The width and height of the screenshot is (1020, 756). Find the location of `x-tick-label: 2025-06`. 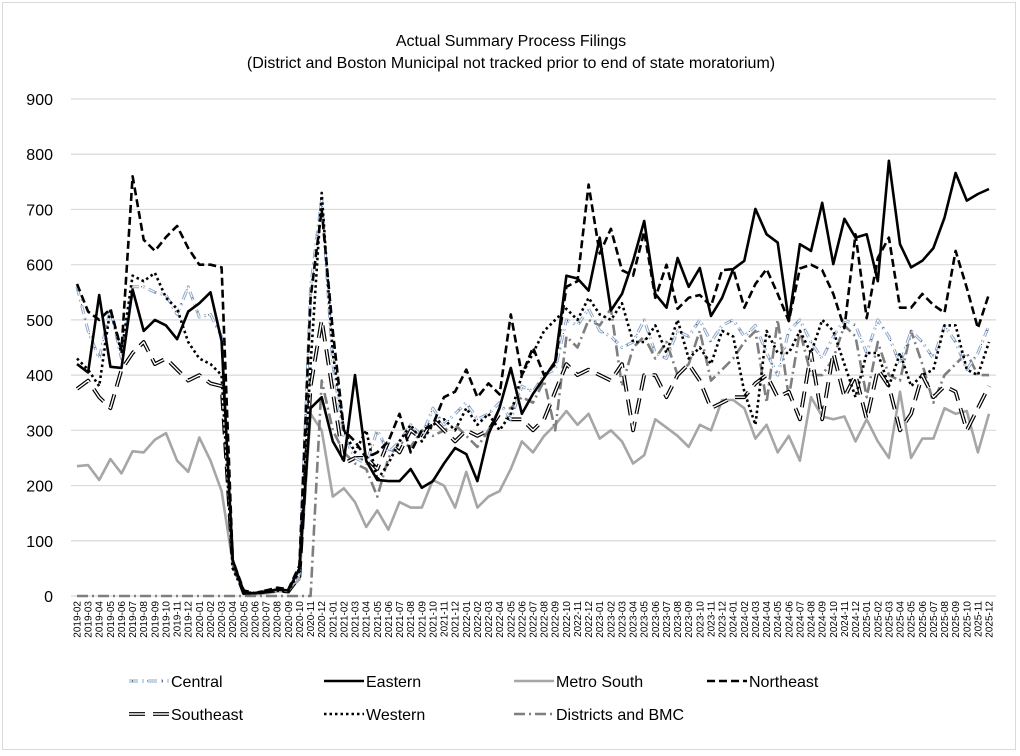

x-tick-label: 2025-06 is located at coordinates (923, 619).